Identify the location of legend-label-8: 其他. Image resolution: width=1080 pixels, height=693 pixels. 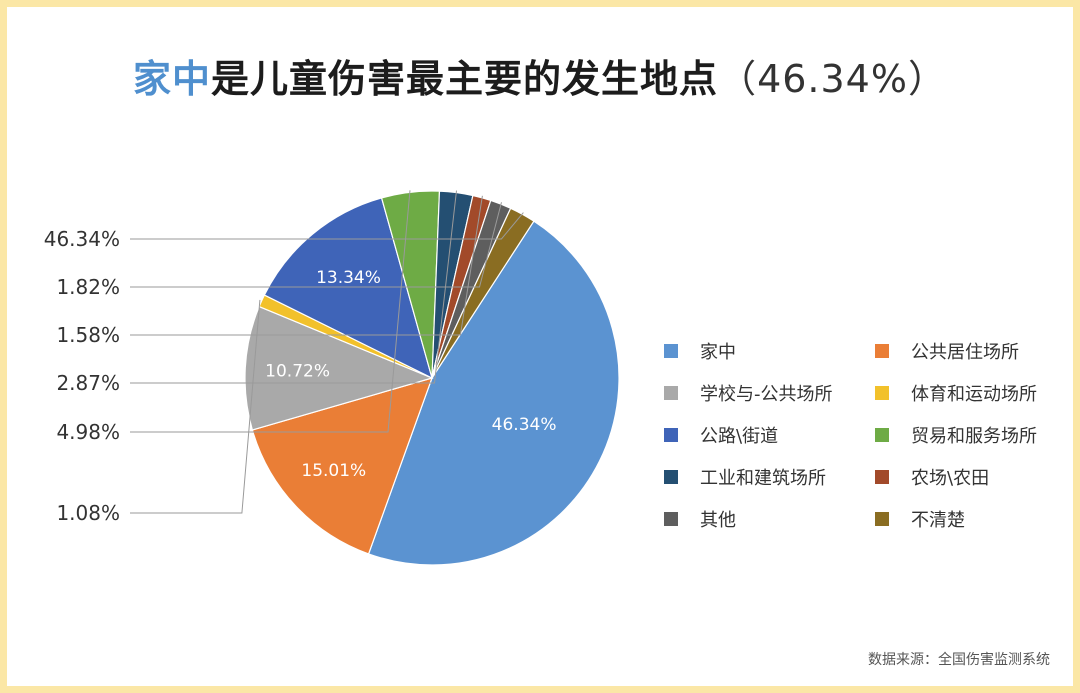
(718, 520).